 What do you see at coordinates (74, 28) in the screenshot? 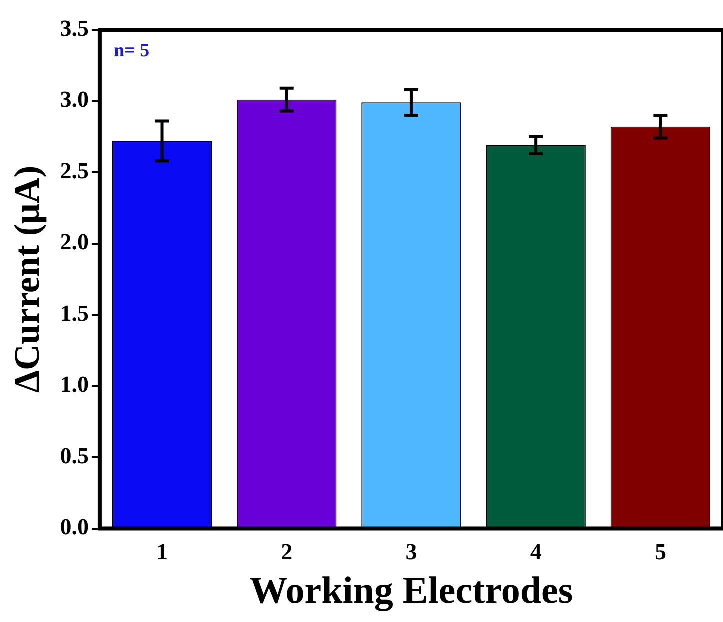
I see `y-tick-label: 3.5` at bounding box center [74, 28].